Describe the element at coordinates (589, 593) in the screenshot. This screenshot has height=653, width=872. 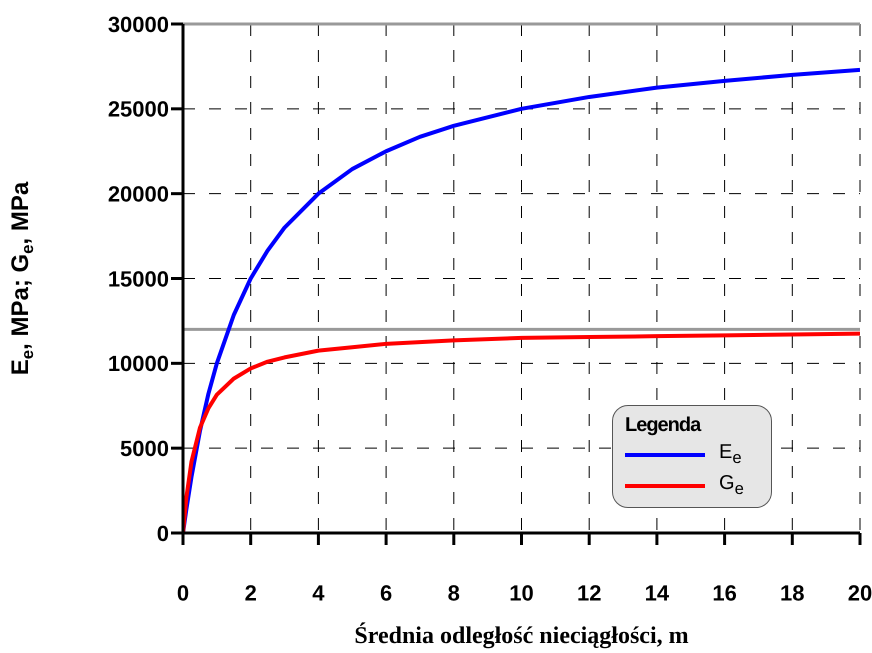
I see `x-tick-label: 12` at that location.